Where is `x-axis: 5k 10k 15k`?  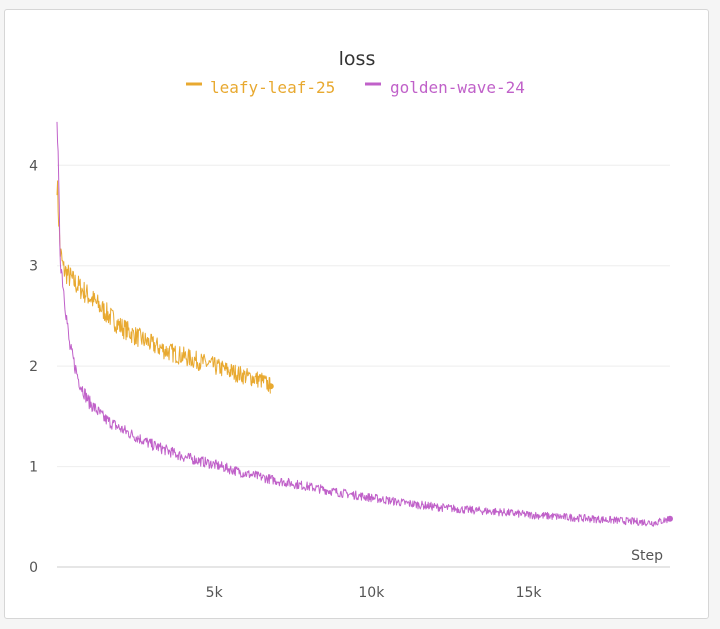
x-axis: 5k 10k 15k is located at coordinates (363, 583).